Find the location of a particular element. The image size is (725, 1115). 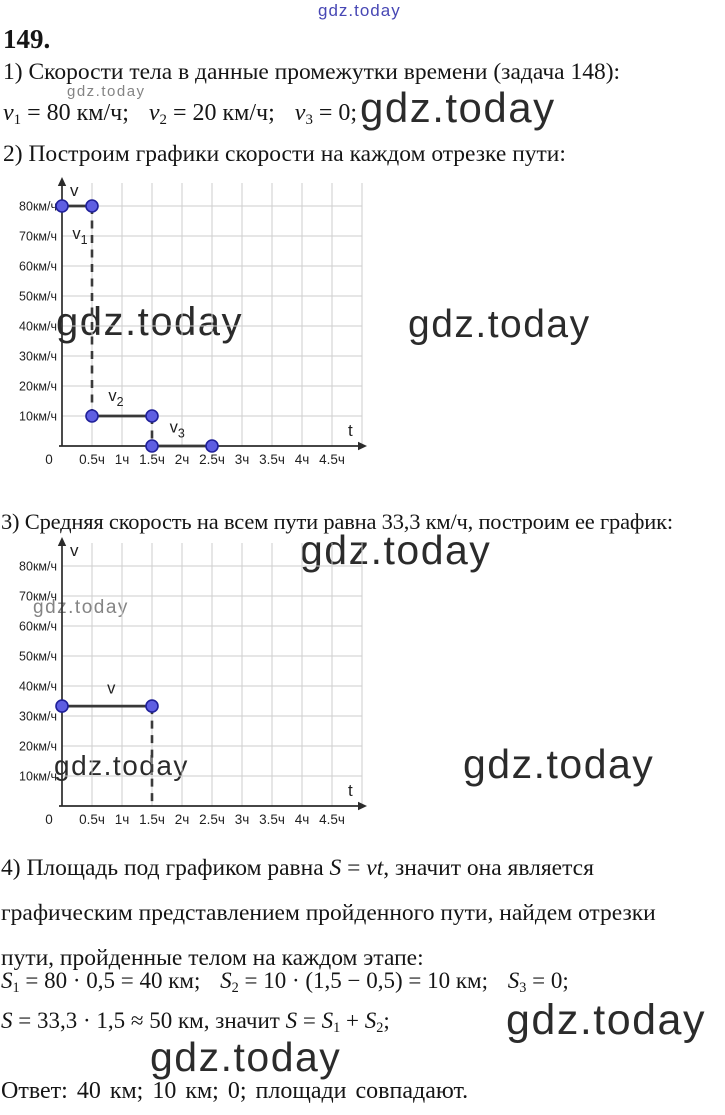

total-b-sub: 2 is located at coordinates (380, 1027).